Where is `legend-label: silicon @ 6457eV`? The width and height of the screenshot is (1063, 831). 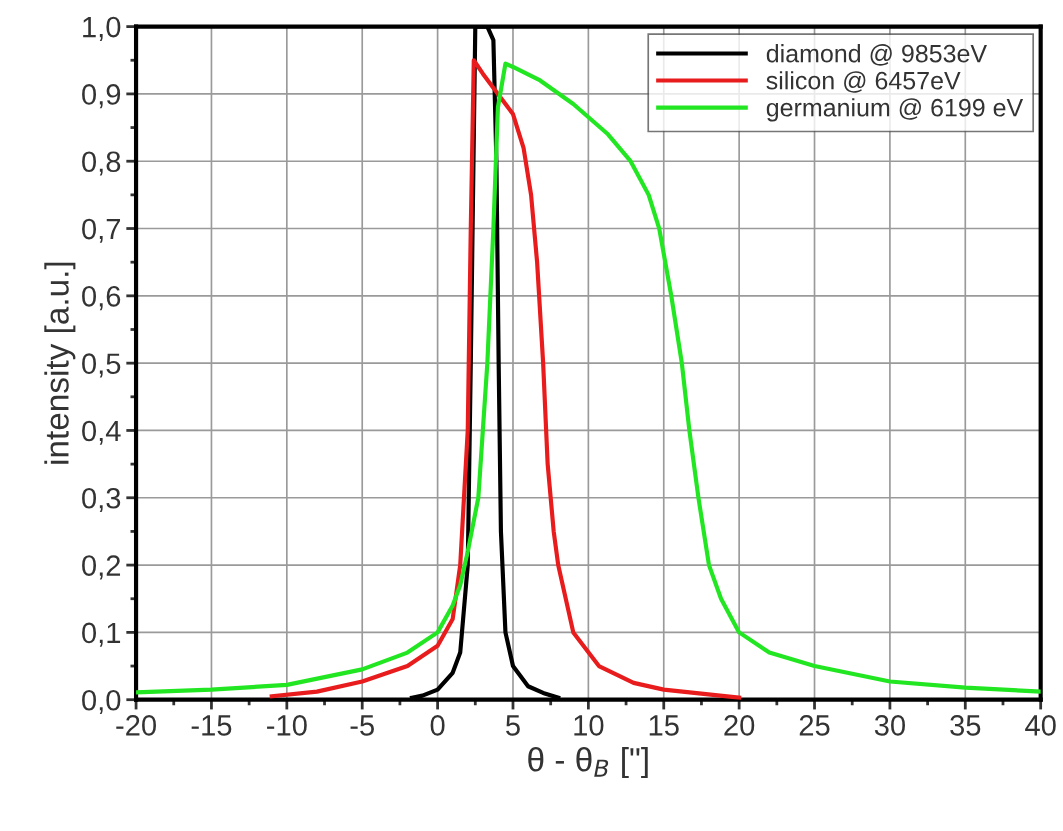 legend-label: silicon @ 6457eV is located at coordinates (863, 82).